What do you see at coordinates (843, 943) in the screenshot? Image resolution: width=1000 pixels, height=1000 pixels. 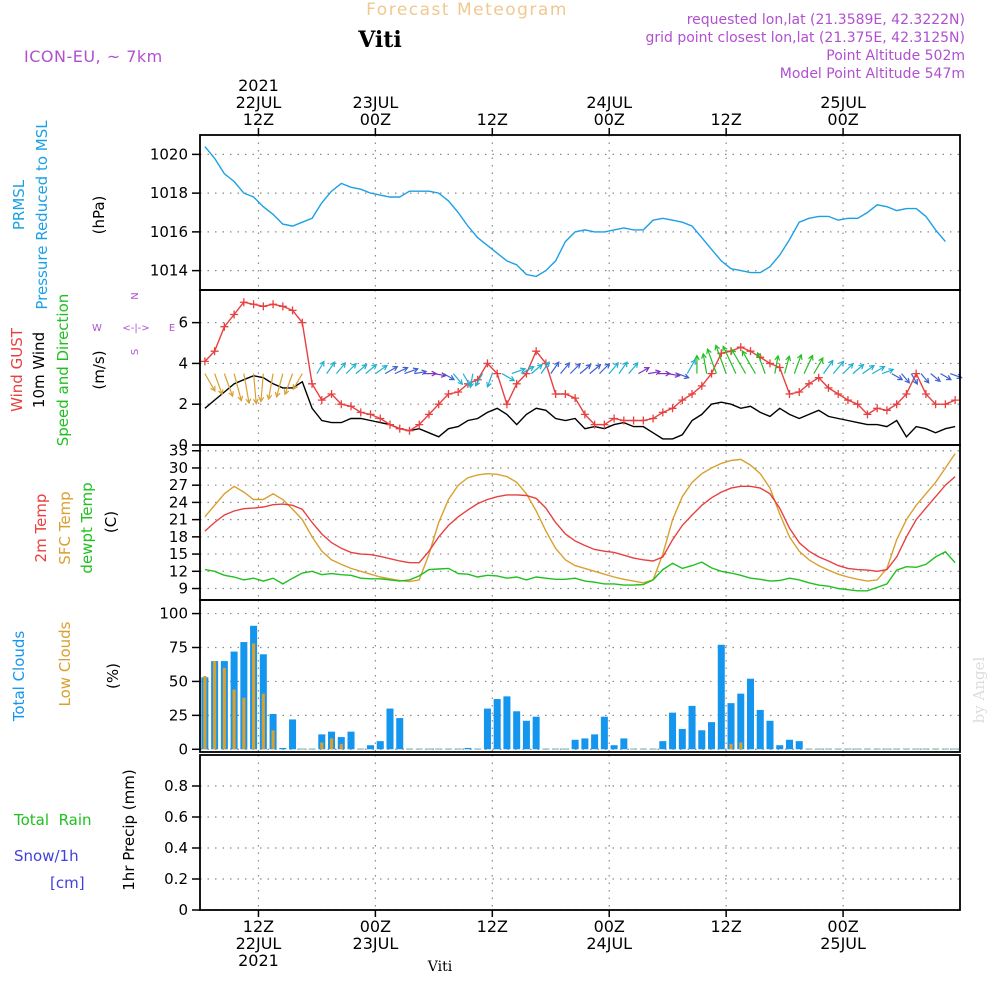 I see `bottom-time-label: 25JUL` at bounding box center [843, 943].